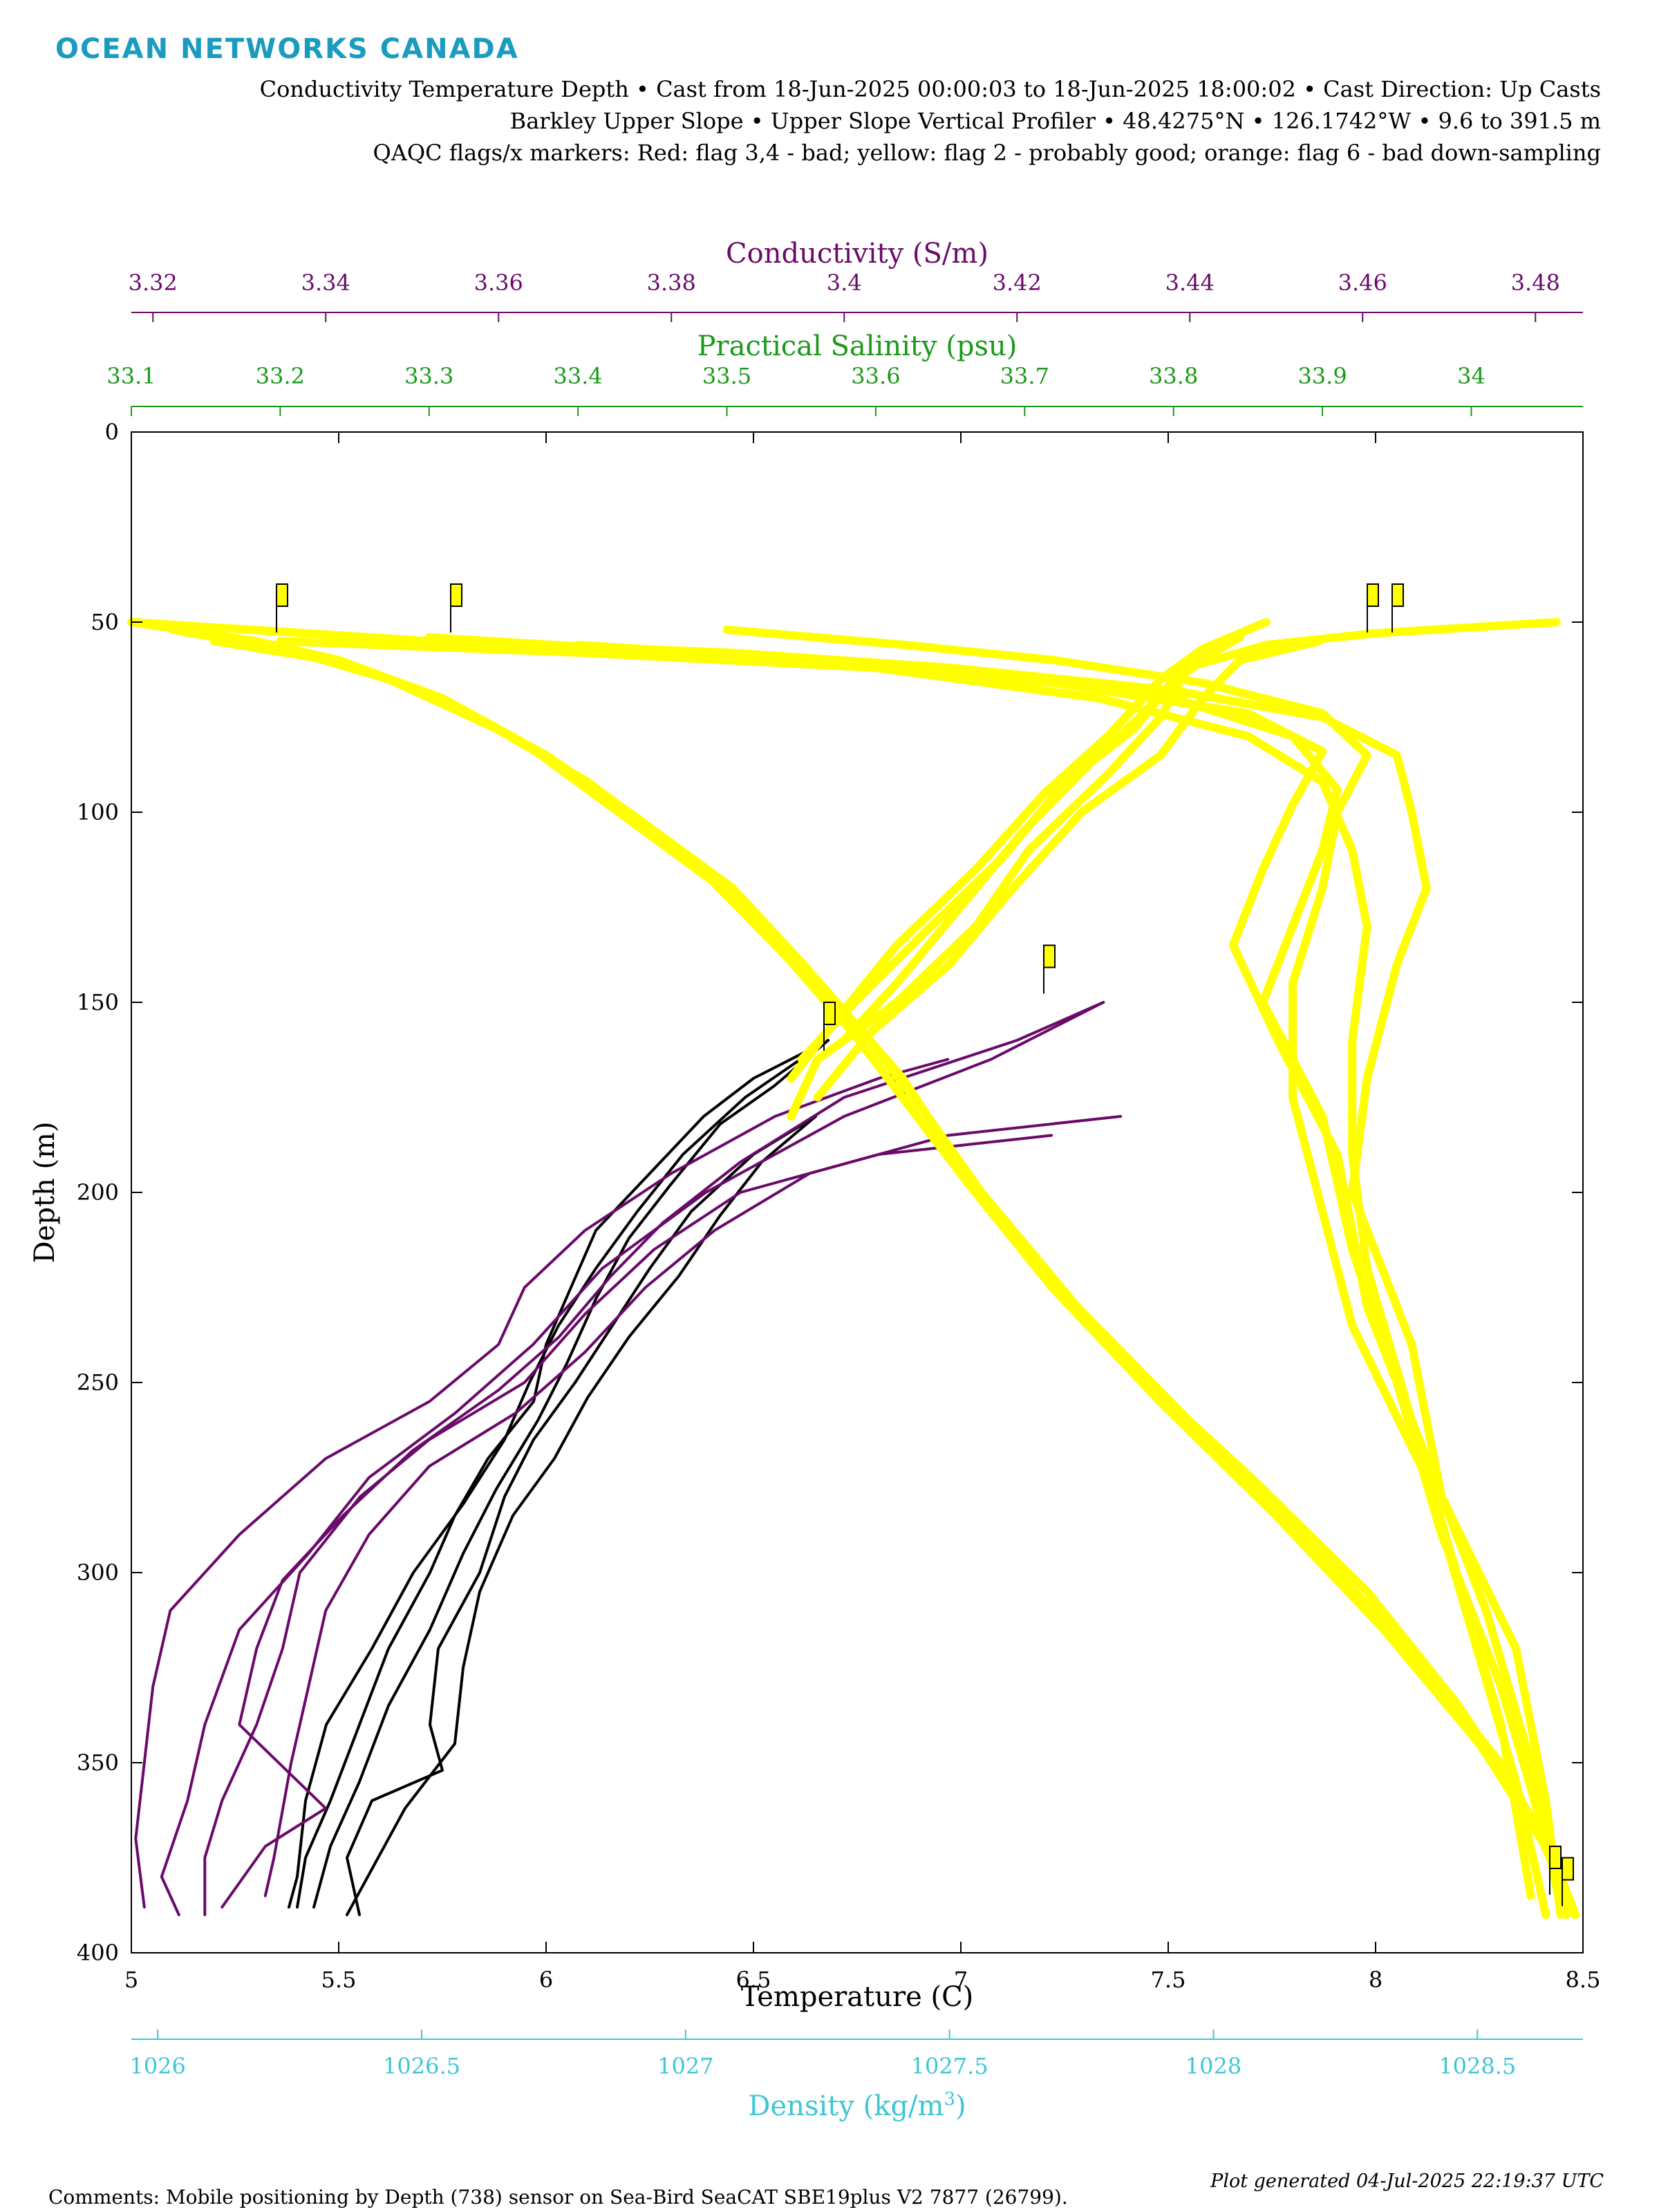 Image resolution: width=1659 pixels, height=2212 pixels. Describe the element at coordinates (671, 283) in the screenshot. I see `conductivity-tick-label: 3.38` at that location.